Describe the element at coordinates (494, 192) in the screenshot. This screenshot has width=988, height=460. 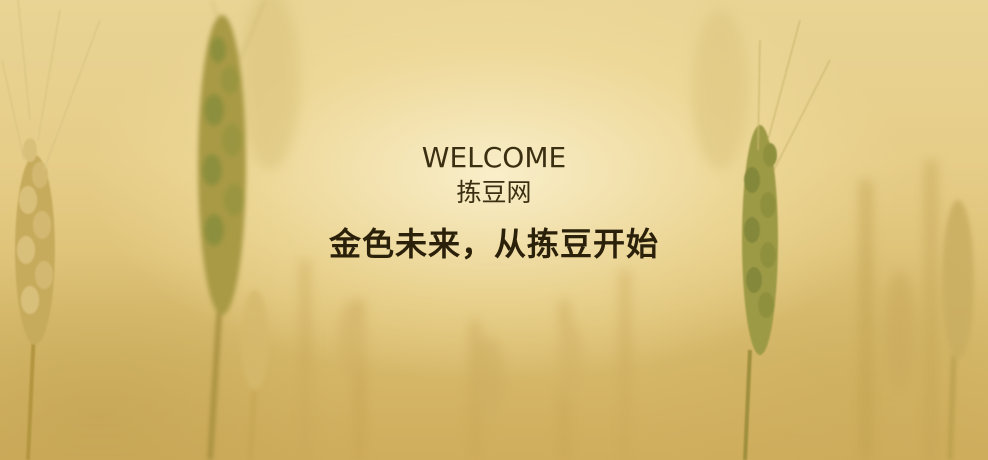
I see `brand-name: 拣豆网` at that location.